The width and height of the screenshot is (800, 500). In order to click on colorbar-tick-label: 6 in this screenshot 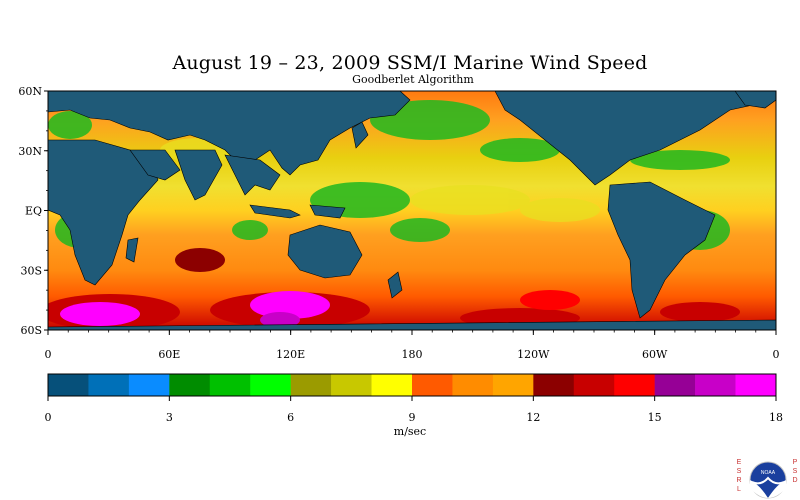, I will do `click(290, 417)`.